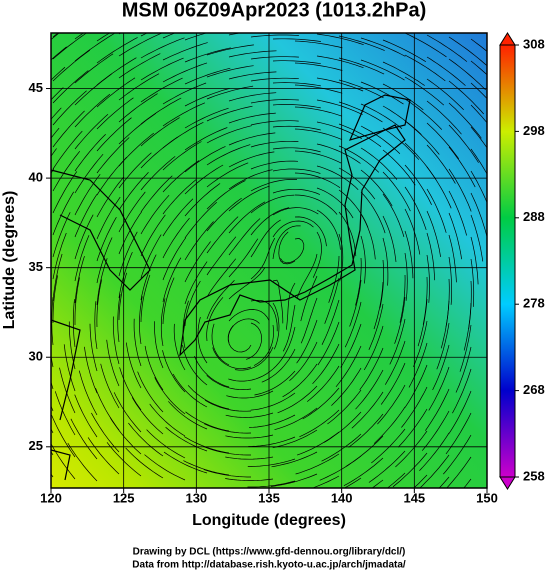 The image size is (548, 573). What do you see at coordinates (534, 216) in the screenshot?
I see `colorbar-tick-label: 288` at bounding box center [534, 216].